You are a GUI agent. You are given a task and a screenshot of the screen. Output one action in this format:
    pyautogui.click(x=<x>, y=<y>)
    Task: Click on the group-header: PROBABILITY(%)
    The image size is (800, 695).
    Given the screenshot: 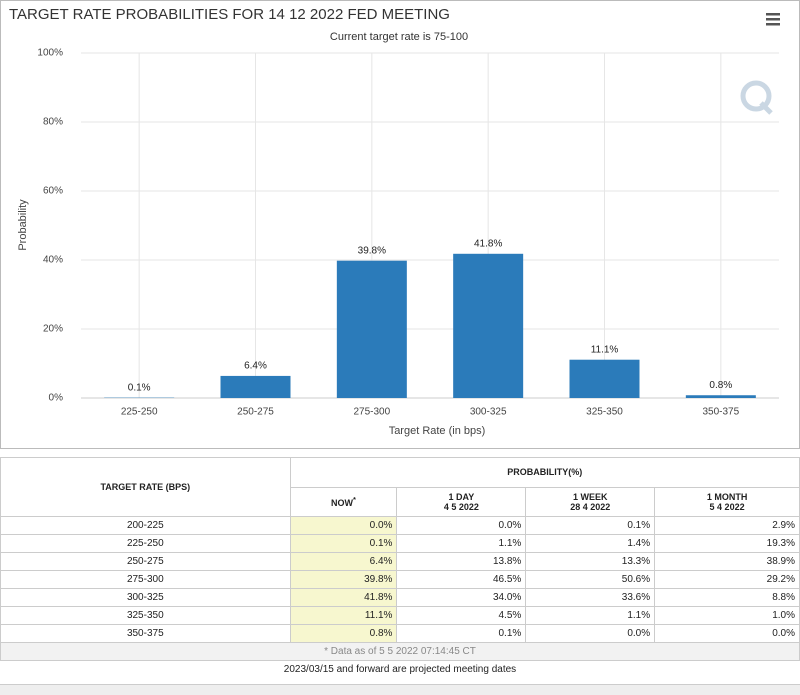 What is the action you would take?
    pyautogui.click(x=544, y=473)
    